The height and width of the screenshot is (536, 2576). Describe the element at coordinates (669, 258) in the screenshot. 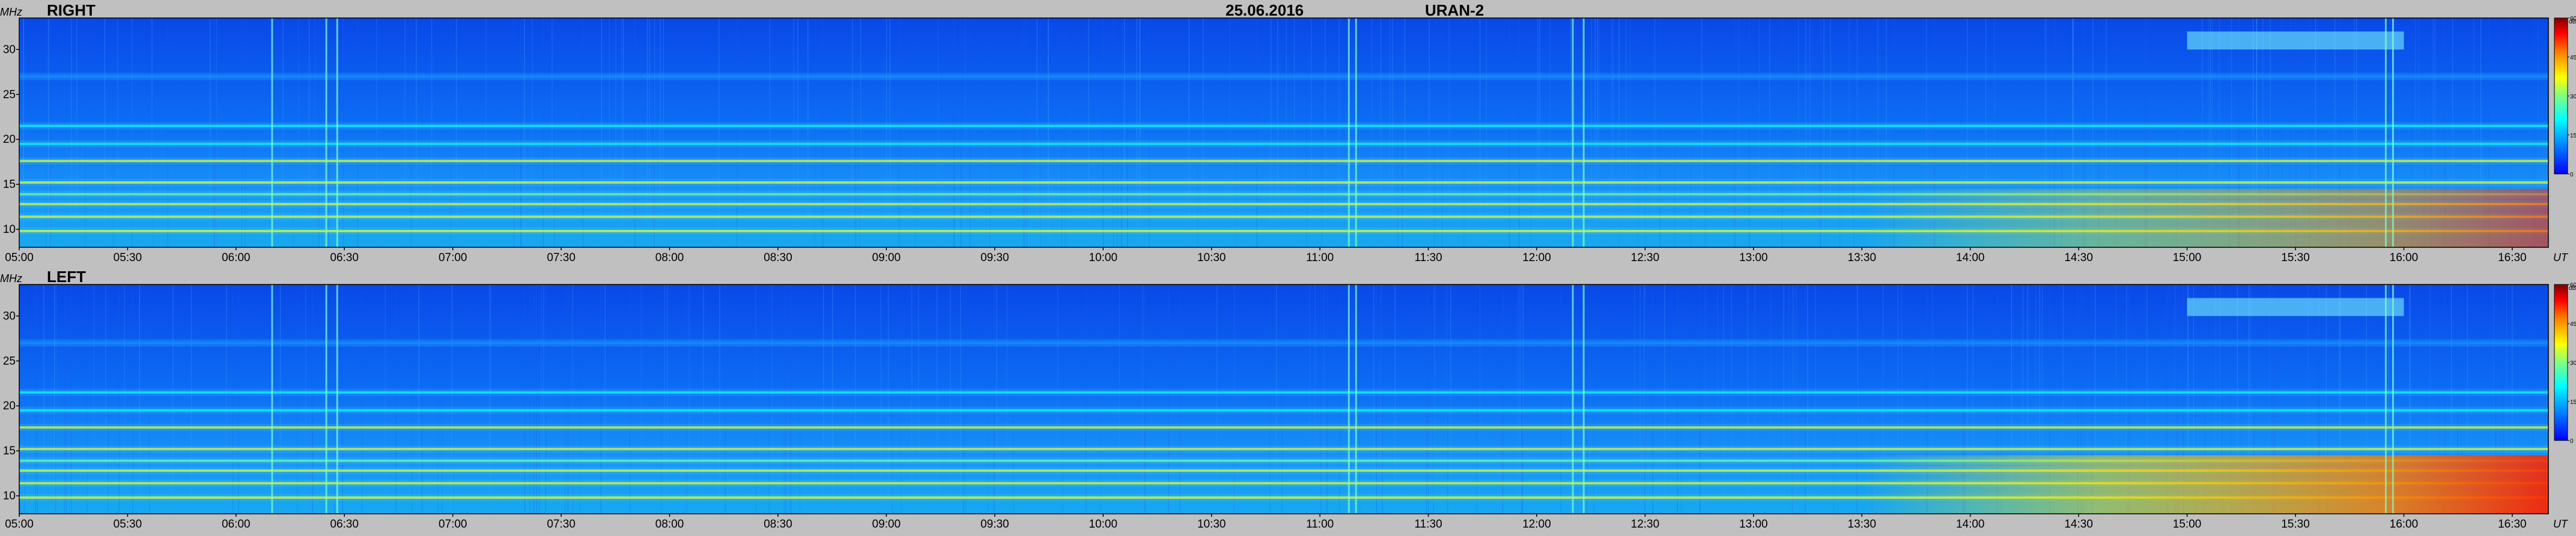

I see `x-tick-label: 08:00` at that location.